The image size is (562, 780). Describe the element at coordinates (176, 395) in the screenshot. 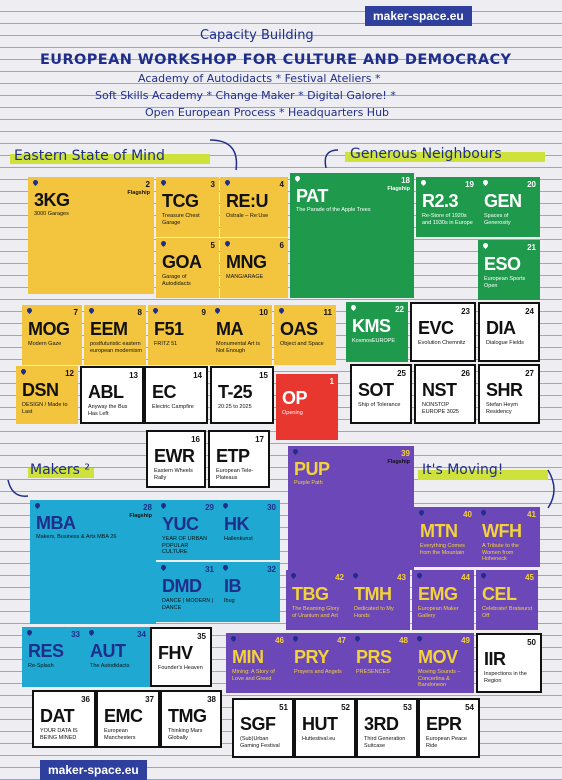

I see `tile-ec: EC 14 Electric Campfire` at that location.